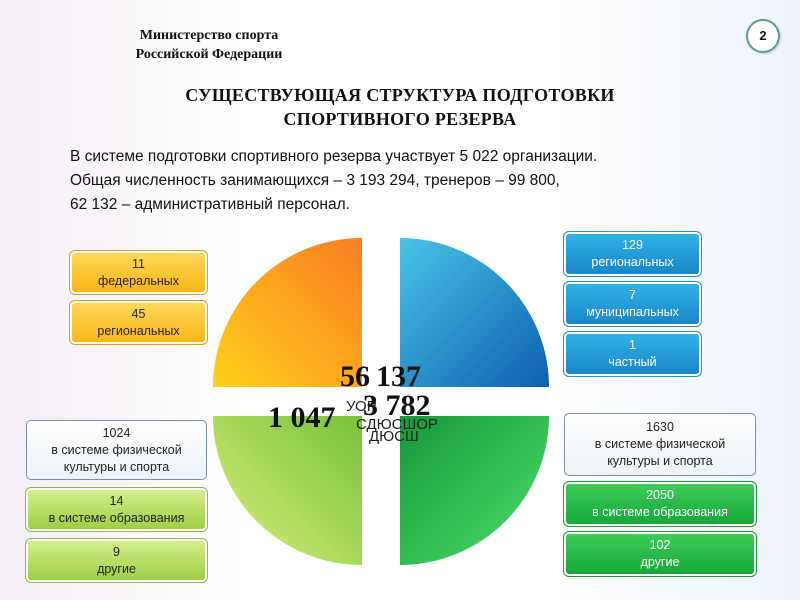 This screenshot has width=800, height=600. Describe the element at coordinates (116, 432) in the screenshot. I see `box-left-sport-system-number: 1024` at that location.